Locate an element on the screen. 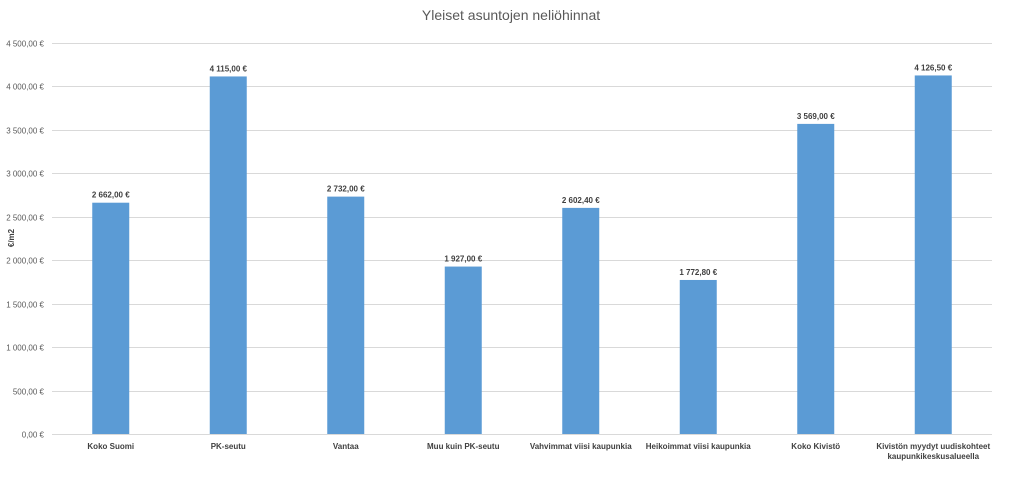 The image size is (1023, 477). y-tick-label: 3 000,00 € is located at coordinates (25, 174).